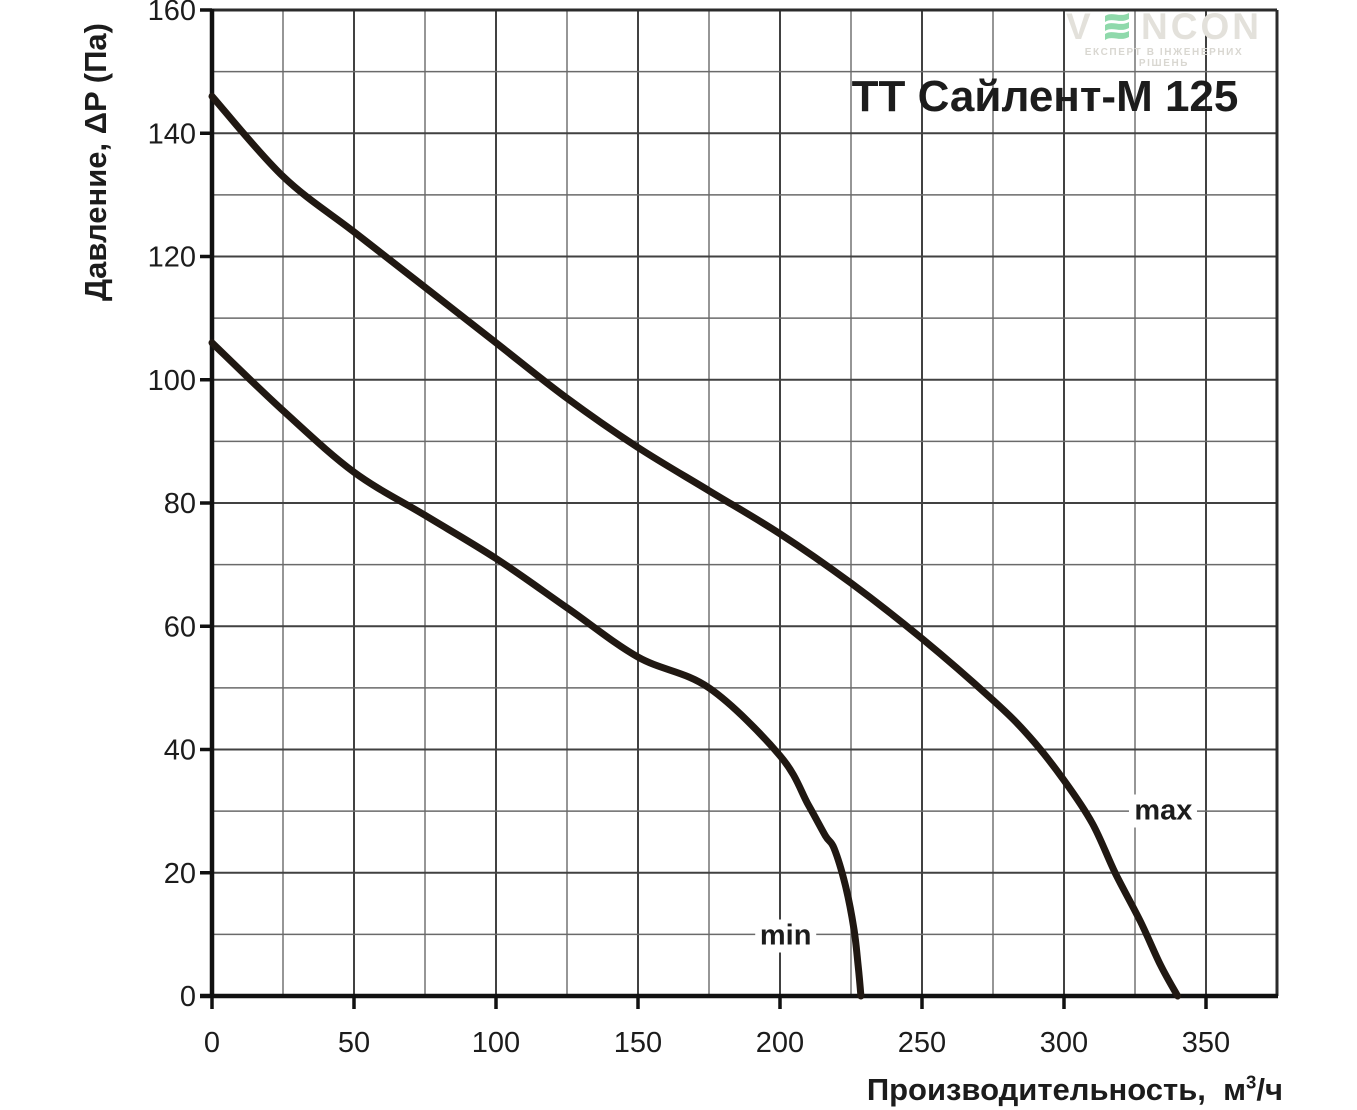 The height and width of the screenshot is (1110, 1357). Describe the element at coordinates (172, 381) in the screenshot. I see `y-tick-label: 100` at that location.